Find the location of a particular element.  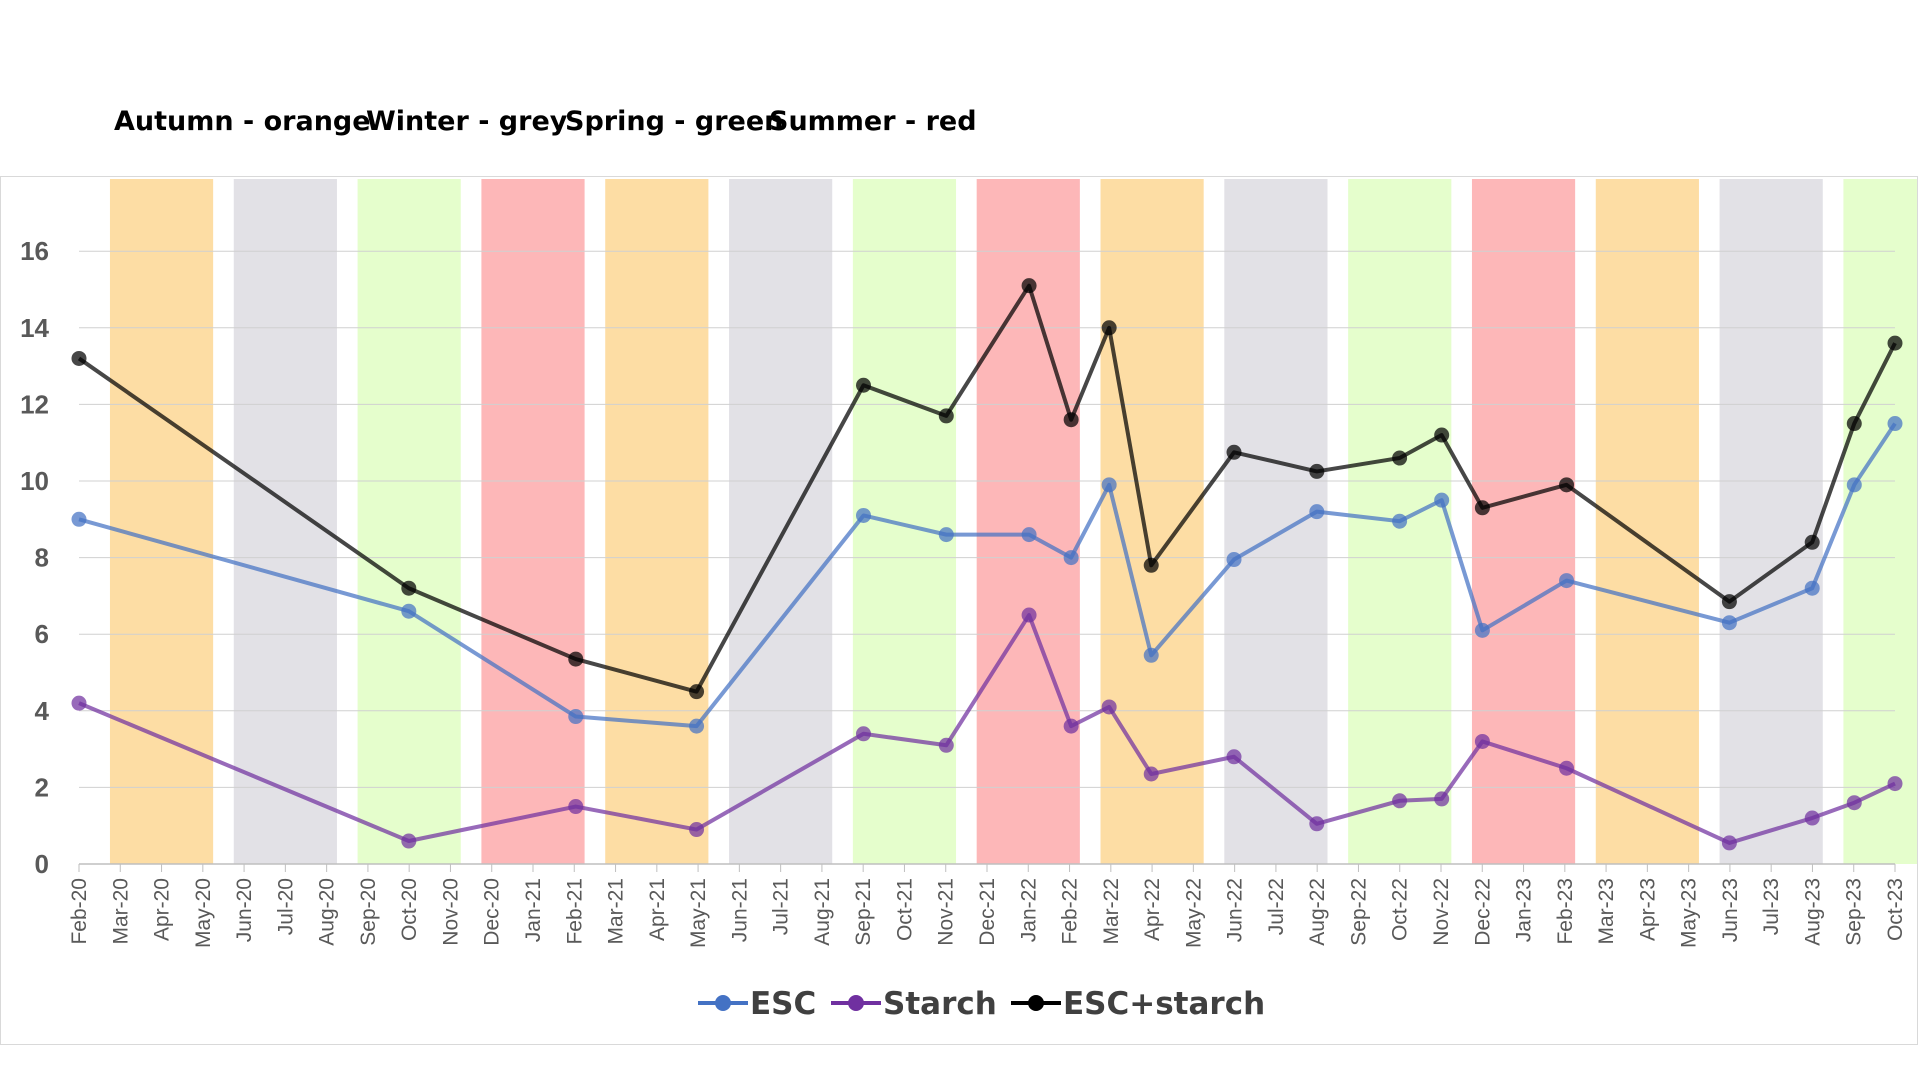

x-tick-label: Dec-20 is located at coordinates (492, 912).